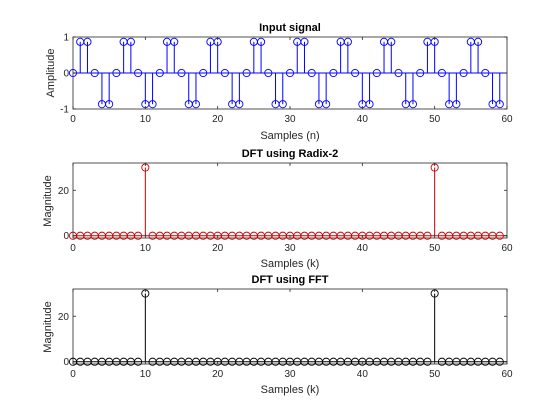 Image resolution: width=560 pixels, height=420 pixels. What do you see at coordinates (66, 38) in the screenshot?
I see `y-tick-label: 1` at bounding box center [66, 38].